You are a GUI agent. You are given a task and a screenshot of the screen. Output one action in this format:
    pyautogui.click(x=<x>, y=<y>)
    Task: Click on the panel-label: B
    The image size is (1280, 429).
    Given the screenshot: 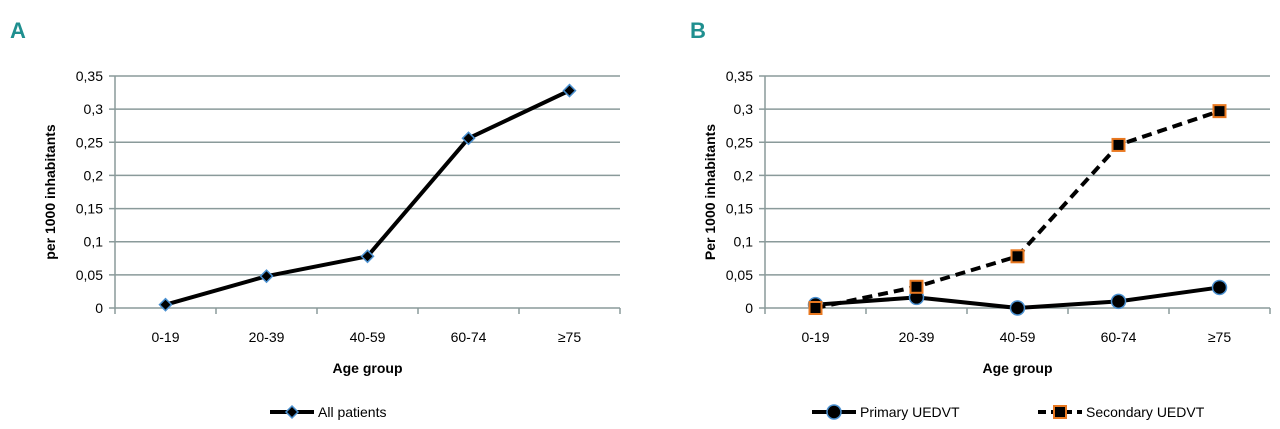 What is the action you would take?
    pyautogui.click(x=698, y=30)
    